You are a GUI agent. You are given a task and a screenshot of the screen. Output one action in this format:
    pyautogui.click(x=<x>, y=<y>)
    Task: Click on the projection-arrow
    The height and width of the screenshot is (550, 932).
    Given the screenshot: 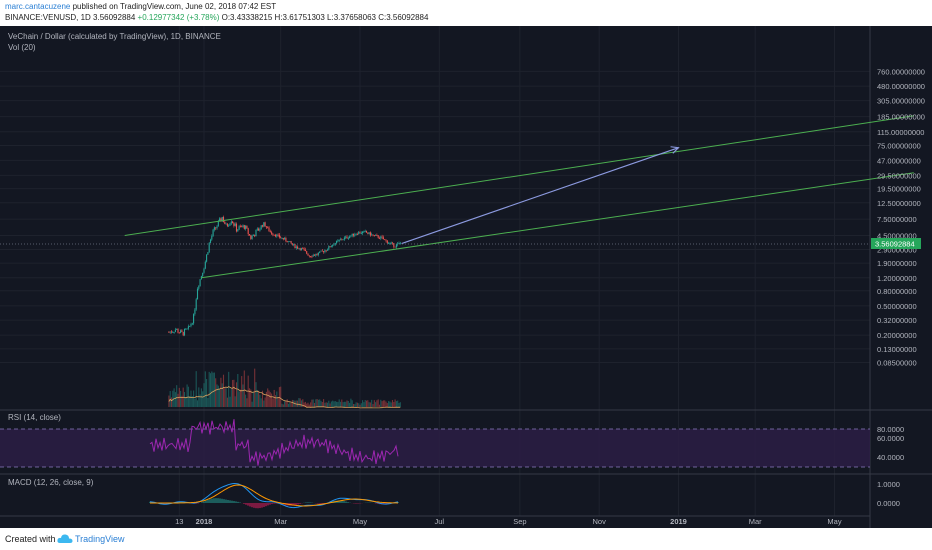 What is the action you would take?
    pyautogui.click(x=540, y=196)
    